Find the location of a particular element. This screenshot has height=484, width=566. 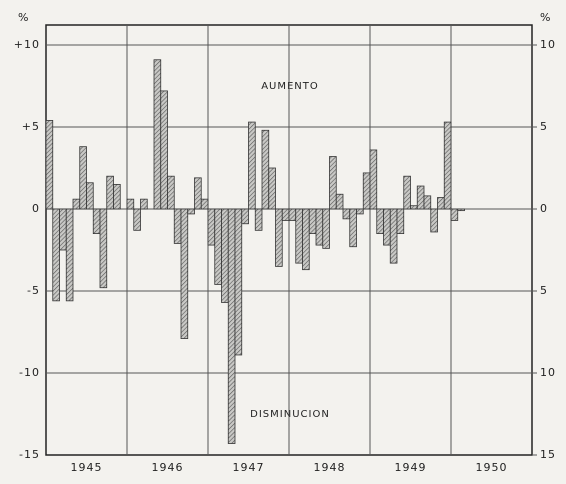

y2-tick-label: 15 is located at coordinates (548, 454).